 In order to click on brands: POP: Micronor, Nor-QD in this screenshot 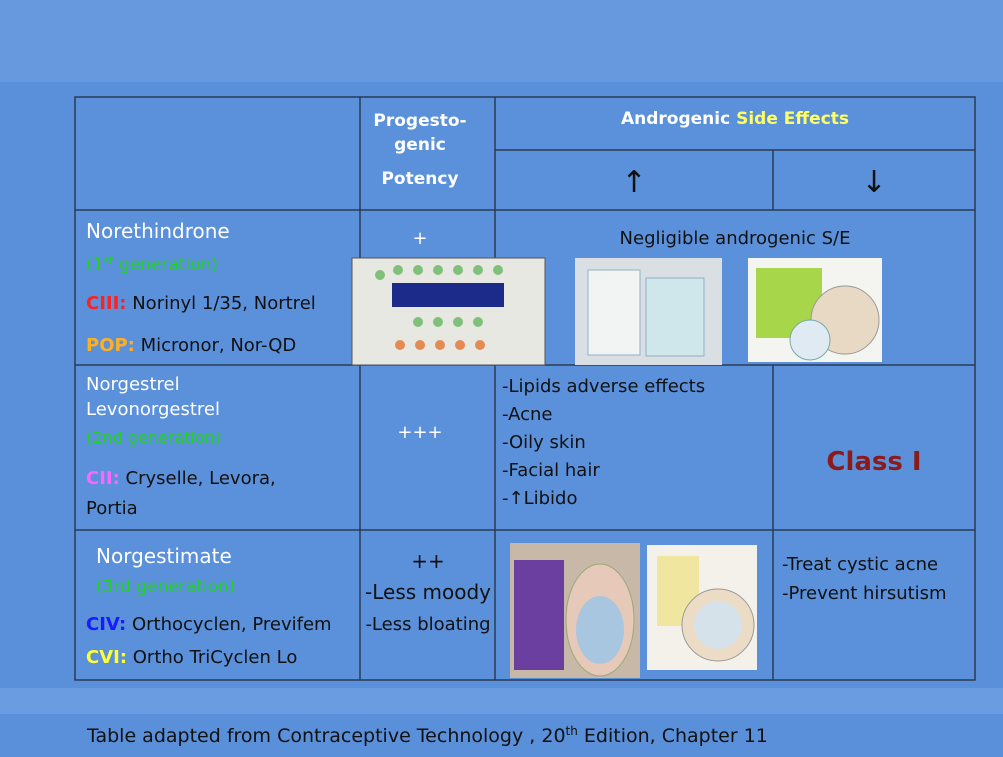, I will do `click(191, 345)`.